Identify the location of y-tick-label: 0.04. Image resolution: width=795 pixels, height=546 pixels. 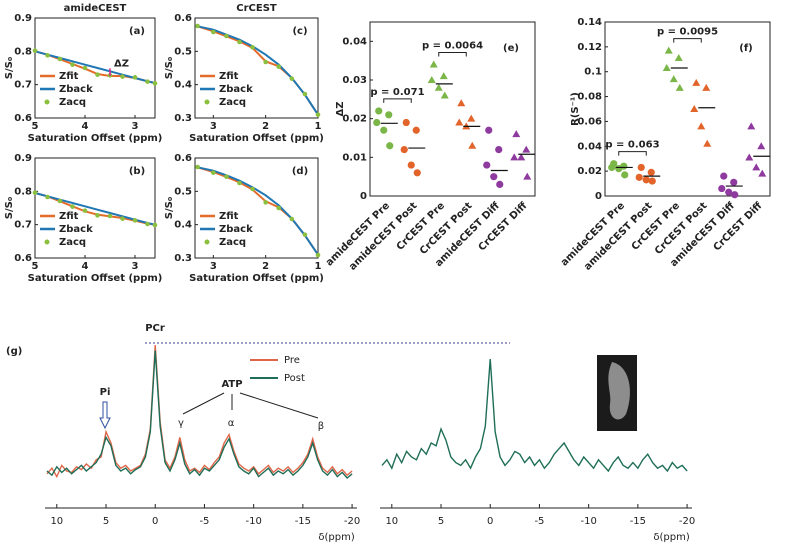
(589, 146).